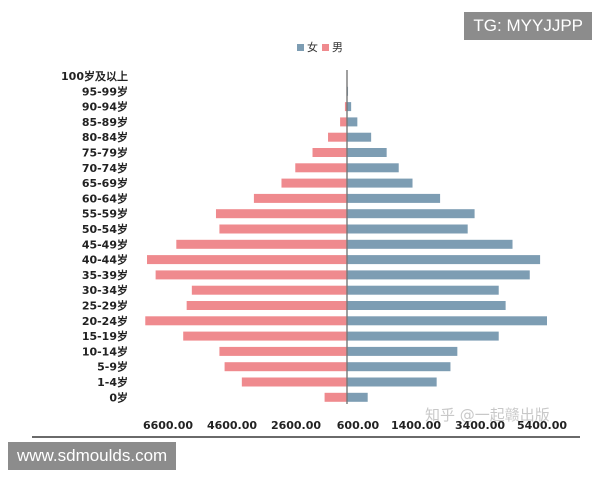 The image size is (600, 480). I want to click on x-tick-label-1: 4600.00, so click(232, 425).